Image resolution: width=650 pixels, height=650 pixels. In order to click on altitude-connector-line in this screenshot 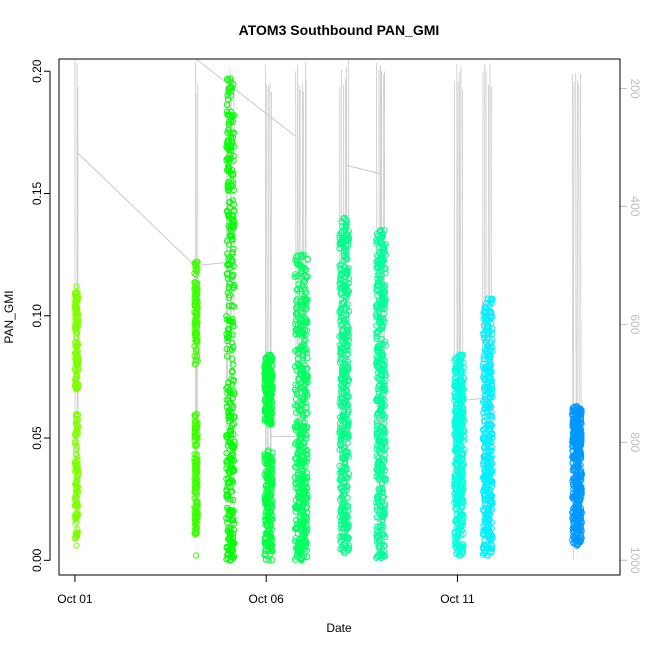, I will do `click(136, 209)`.